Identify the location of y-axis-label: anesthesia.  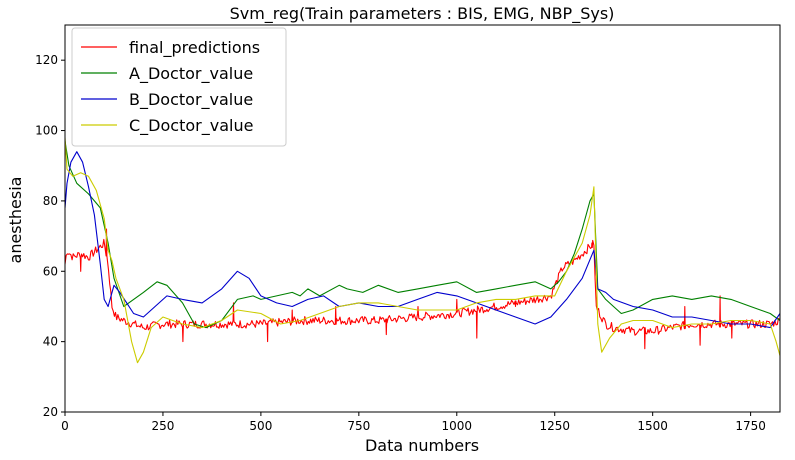
(15, 220).